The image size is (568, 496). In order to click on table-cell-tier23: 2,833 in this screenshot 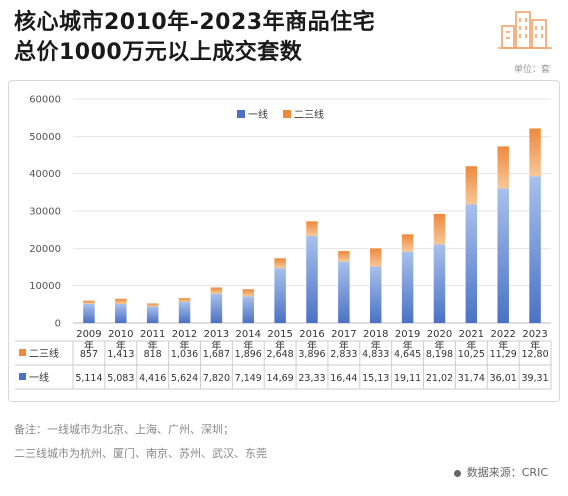, I will do `click(343, 354)`.